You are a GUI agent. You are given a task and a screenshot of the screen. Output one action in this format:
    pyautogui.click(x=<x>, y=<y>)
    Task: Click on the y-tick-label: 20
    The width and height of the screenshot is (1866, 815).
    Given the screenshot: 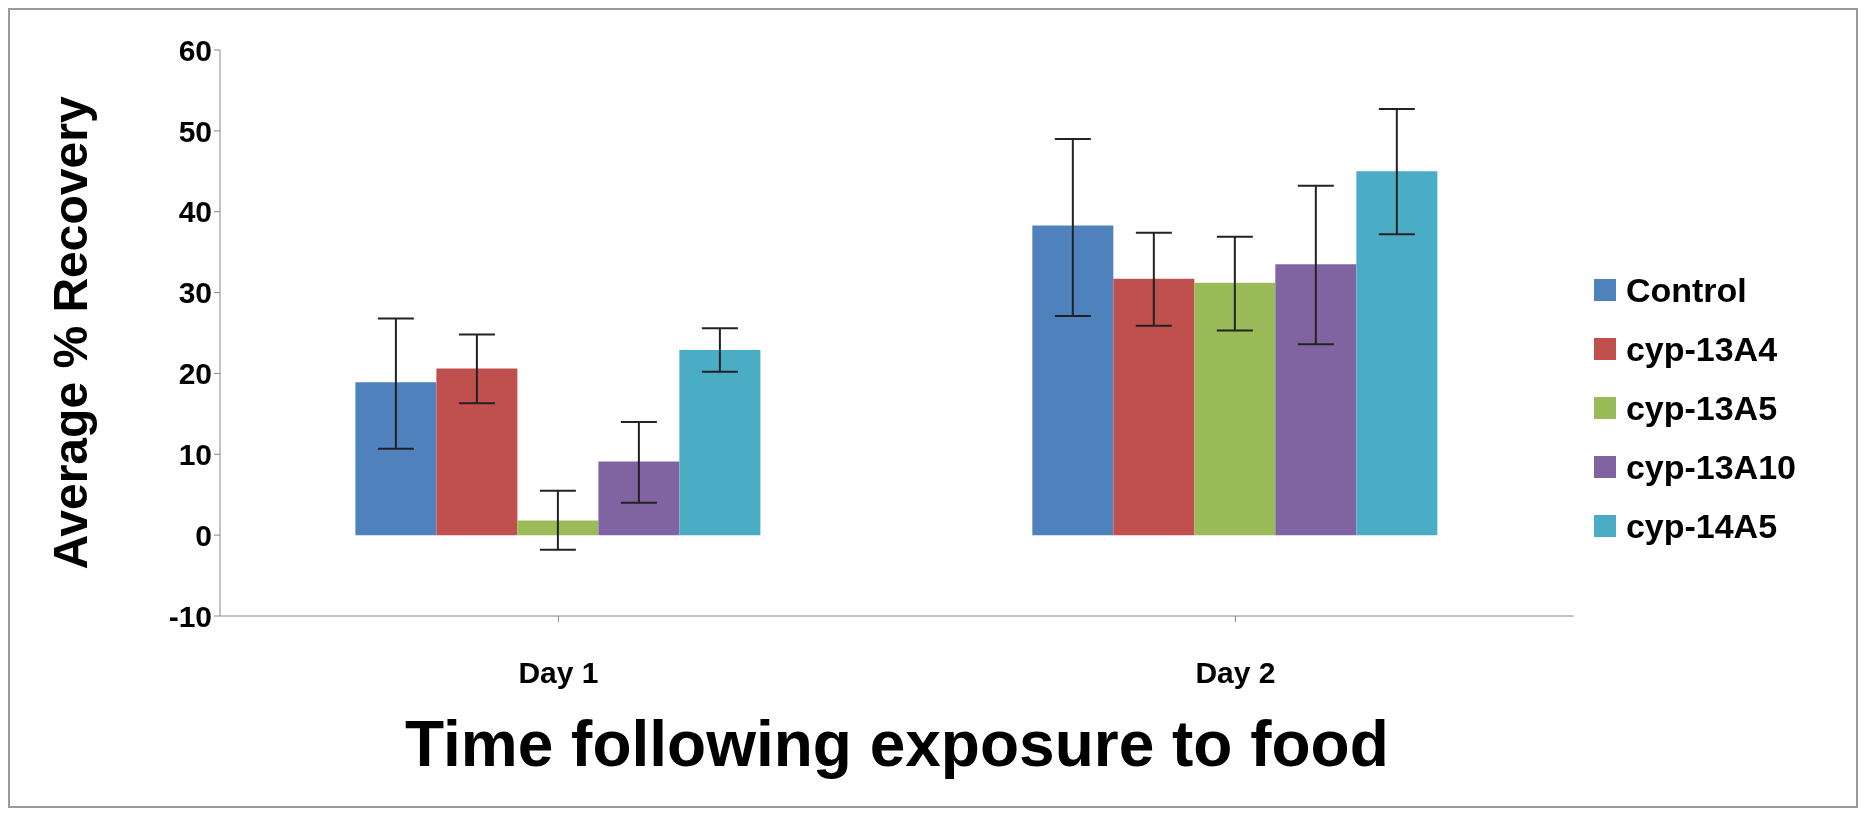 What is the action you would take?
    pyautogui.click(x=195, y=374)
    